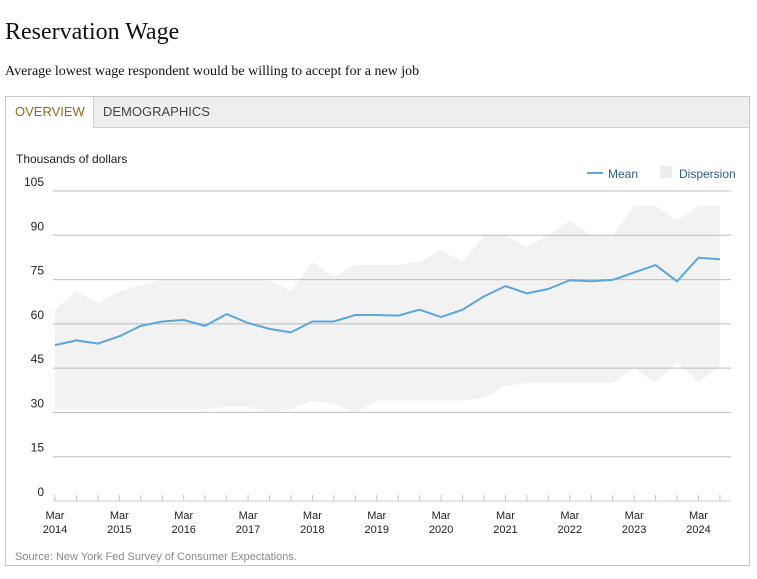 Image resolution: width=757 pixels, height=579 pixels. I want to click on y-tick-label: 0, so click(40, 492).